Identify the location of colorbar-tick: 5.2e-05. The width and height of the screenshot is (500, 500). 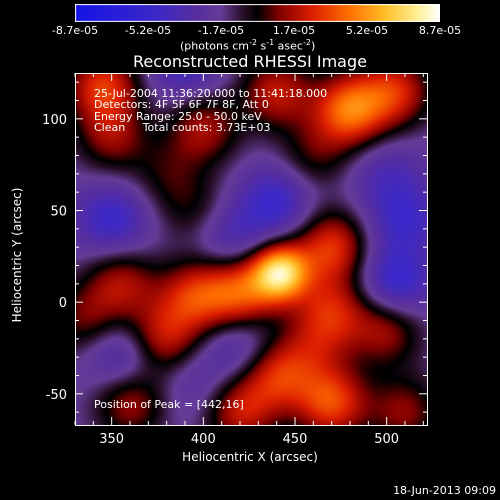
(367, 30).